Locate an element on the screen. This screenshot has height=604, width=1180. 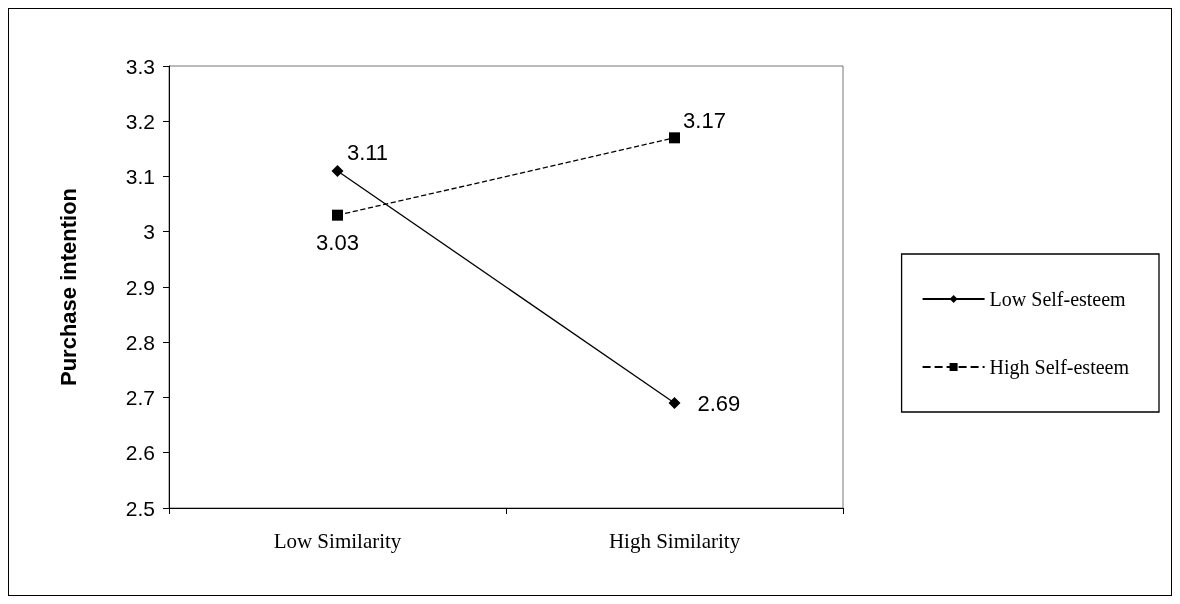
data-label: 3.17 is located at coordinates (704, 120).